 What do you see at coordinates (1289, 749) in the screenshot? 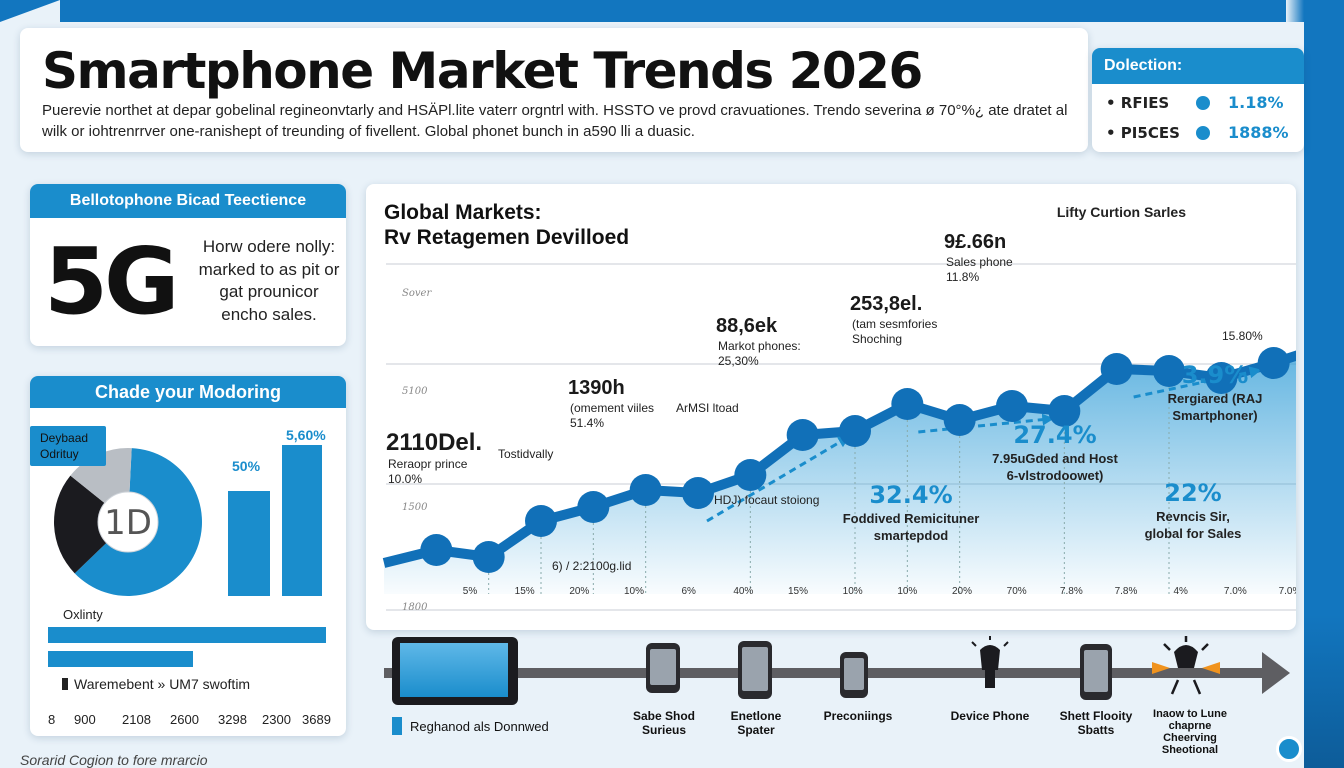
I see `brand-logo-icon` at bounding box center [1289, 749].